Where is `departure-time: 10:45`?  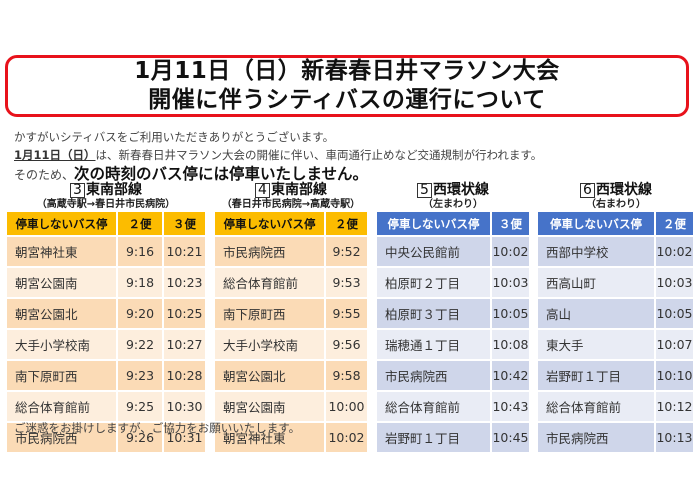 departure-time: 10:45 is located at coordinates (510, 436).